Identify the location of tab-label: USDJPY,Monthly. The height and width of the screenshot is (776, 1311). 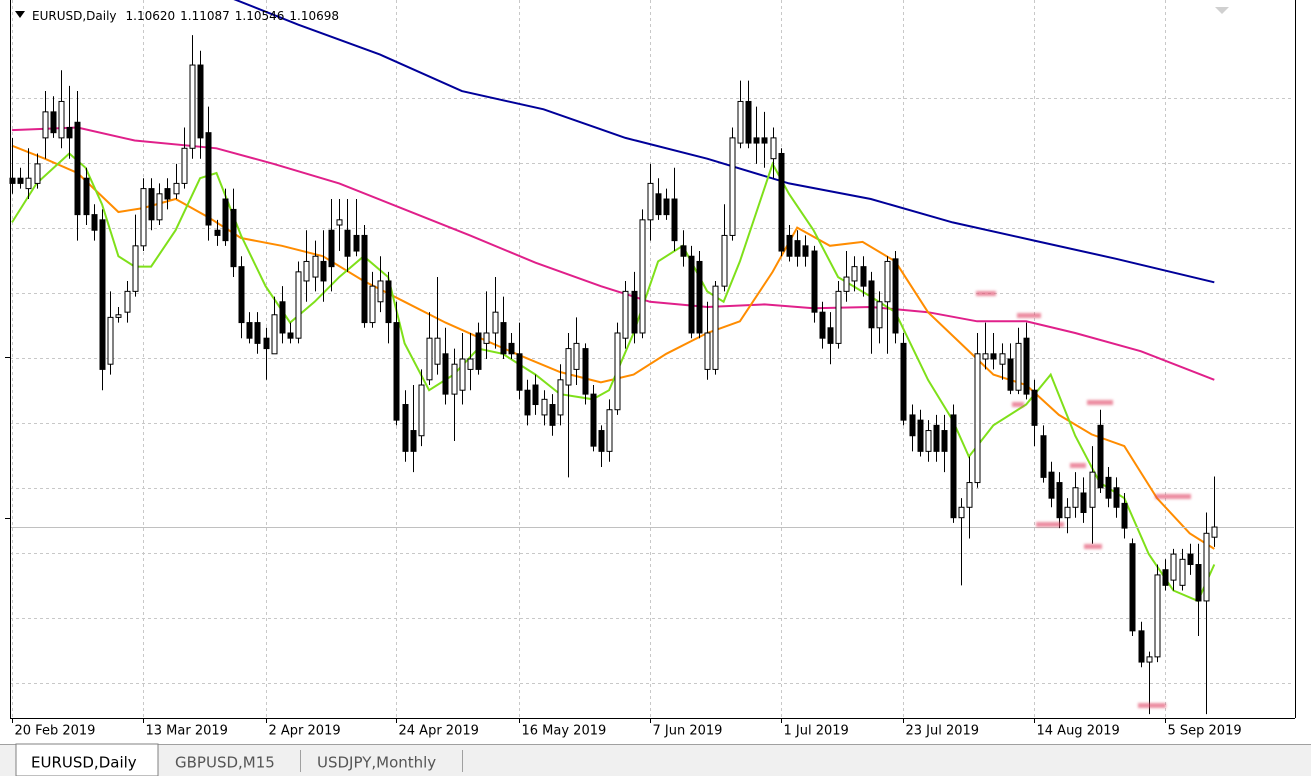
(376, 763).